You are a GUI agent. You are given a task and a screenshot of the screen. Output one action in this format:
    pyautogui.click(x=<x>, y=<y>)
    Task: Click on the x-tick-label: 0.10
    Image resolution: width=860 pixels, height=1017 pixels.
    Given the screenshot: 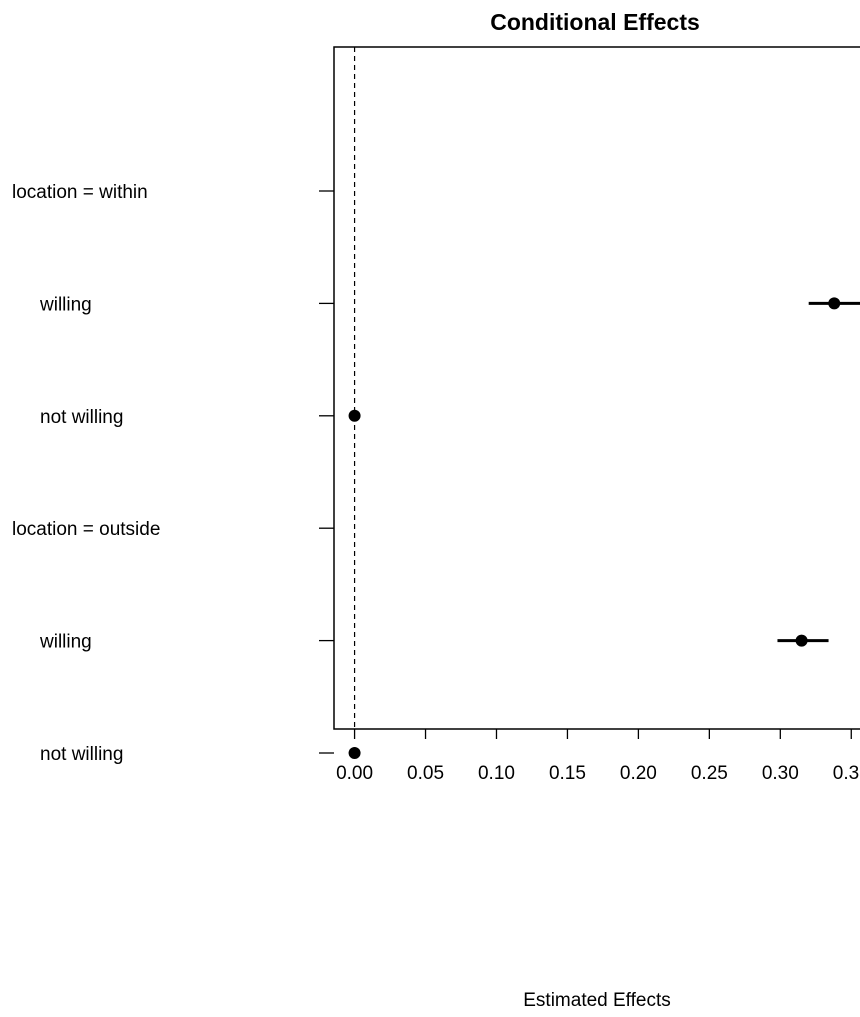 What is the action you would take?
    pyautogui.click(x=496, y=773)
    